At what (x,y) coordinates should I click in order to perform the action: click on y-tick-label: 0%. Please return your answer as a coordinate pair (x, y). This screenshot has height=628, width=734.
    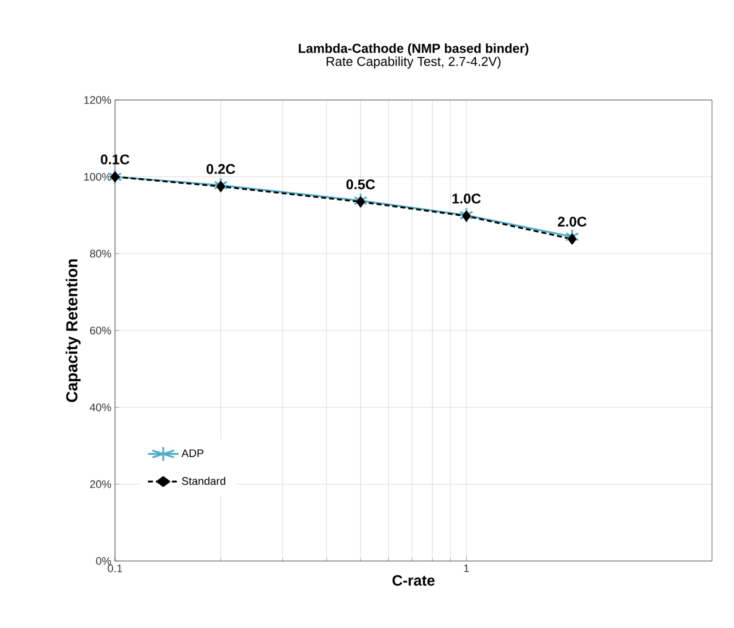
    Looking at the image, I should click on (104, 561).